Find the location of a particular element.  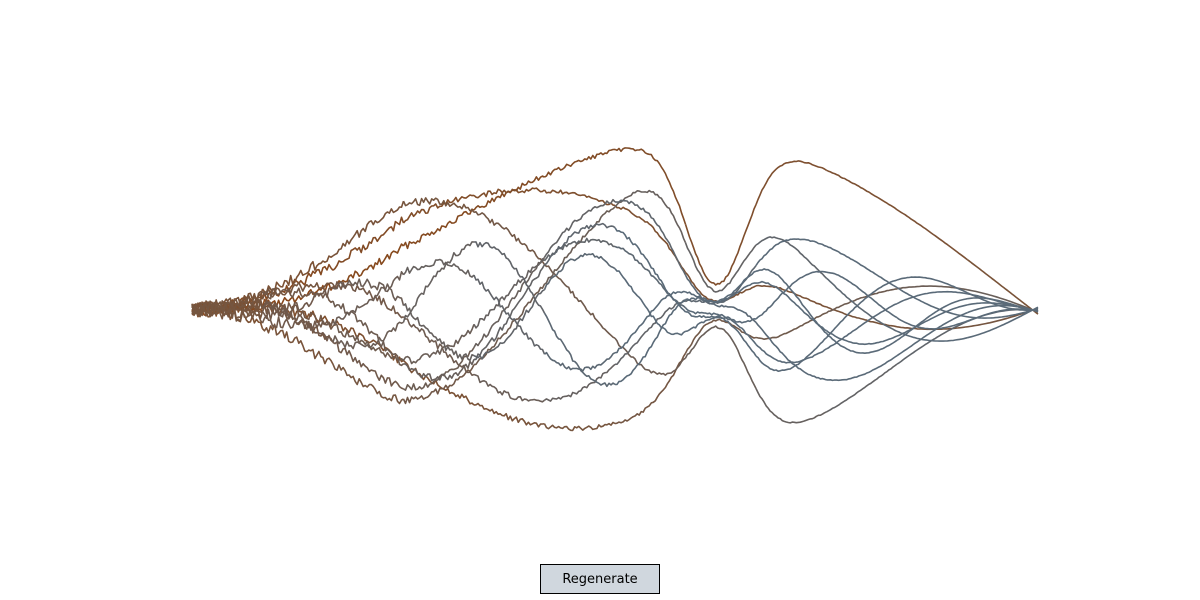

regenerate-button: Regenerate is located at coordinates (600, 579).